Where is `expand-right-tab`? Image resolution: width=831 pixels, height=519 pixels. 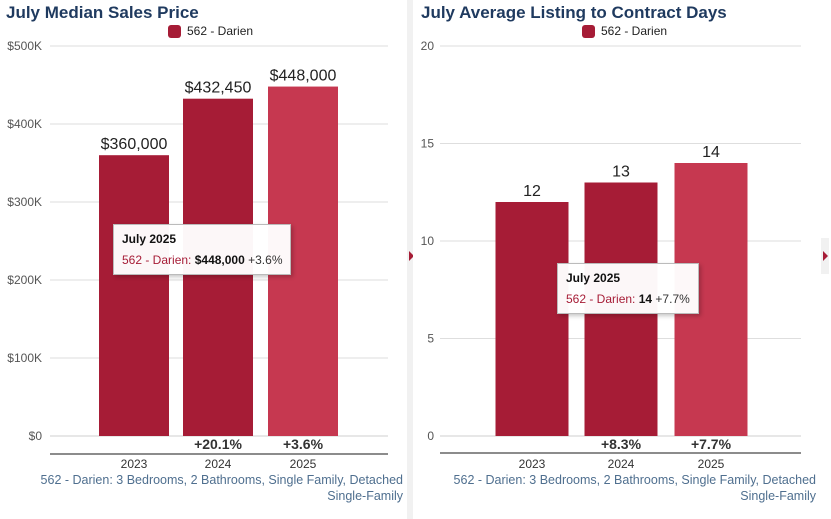 expand-right-tab is located at coordinates (825, 256).